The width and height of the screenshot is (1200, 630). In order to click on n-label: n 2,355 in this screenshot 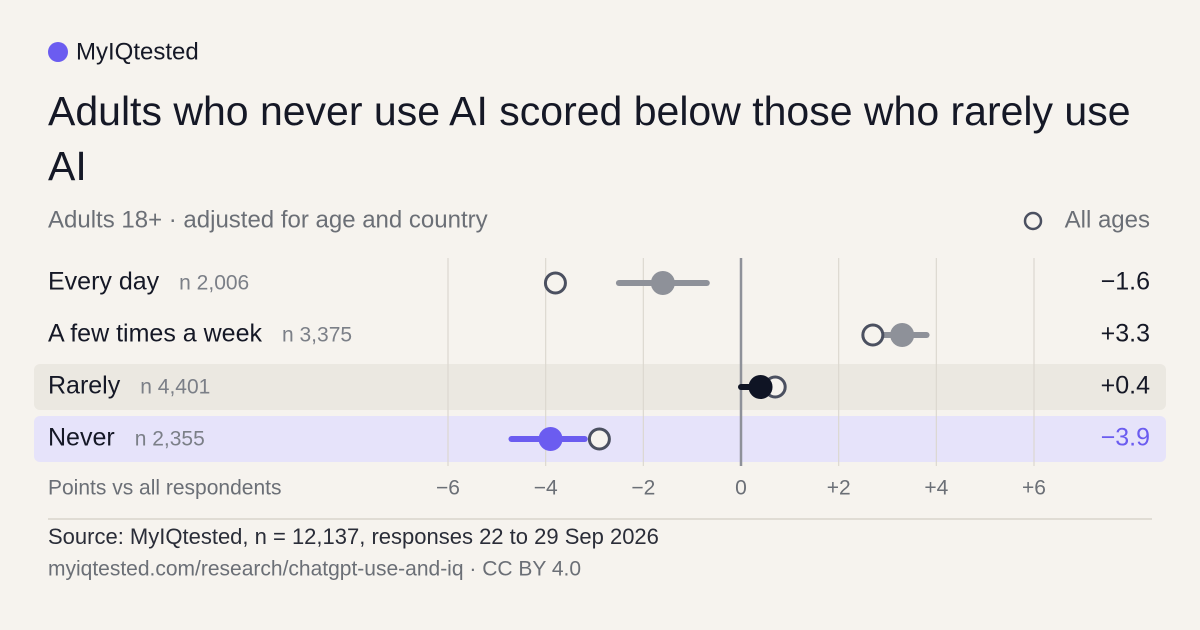, I will do `click(170, 439)`.